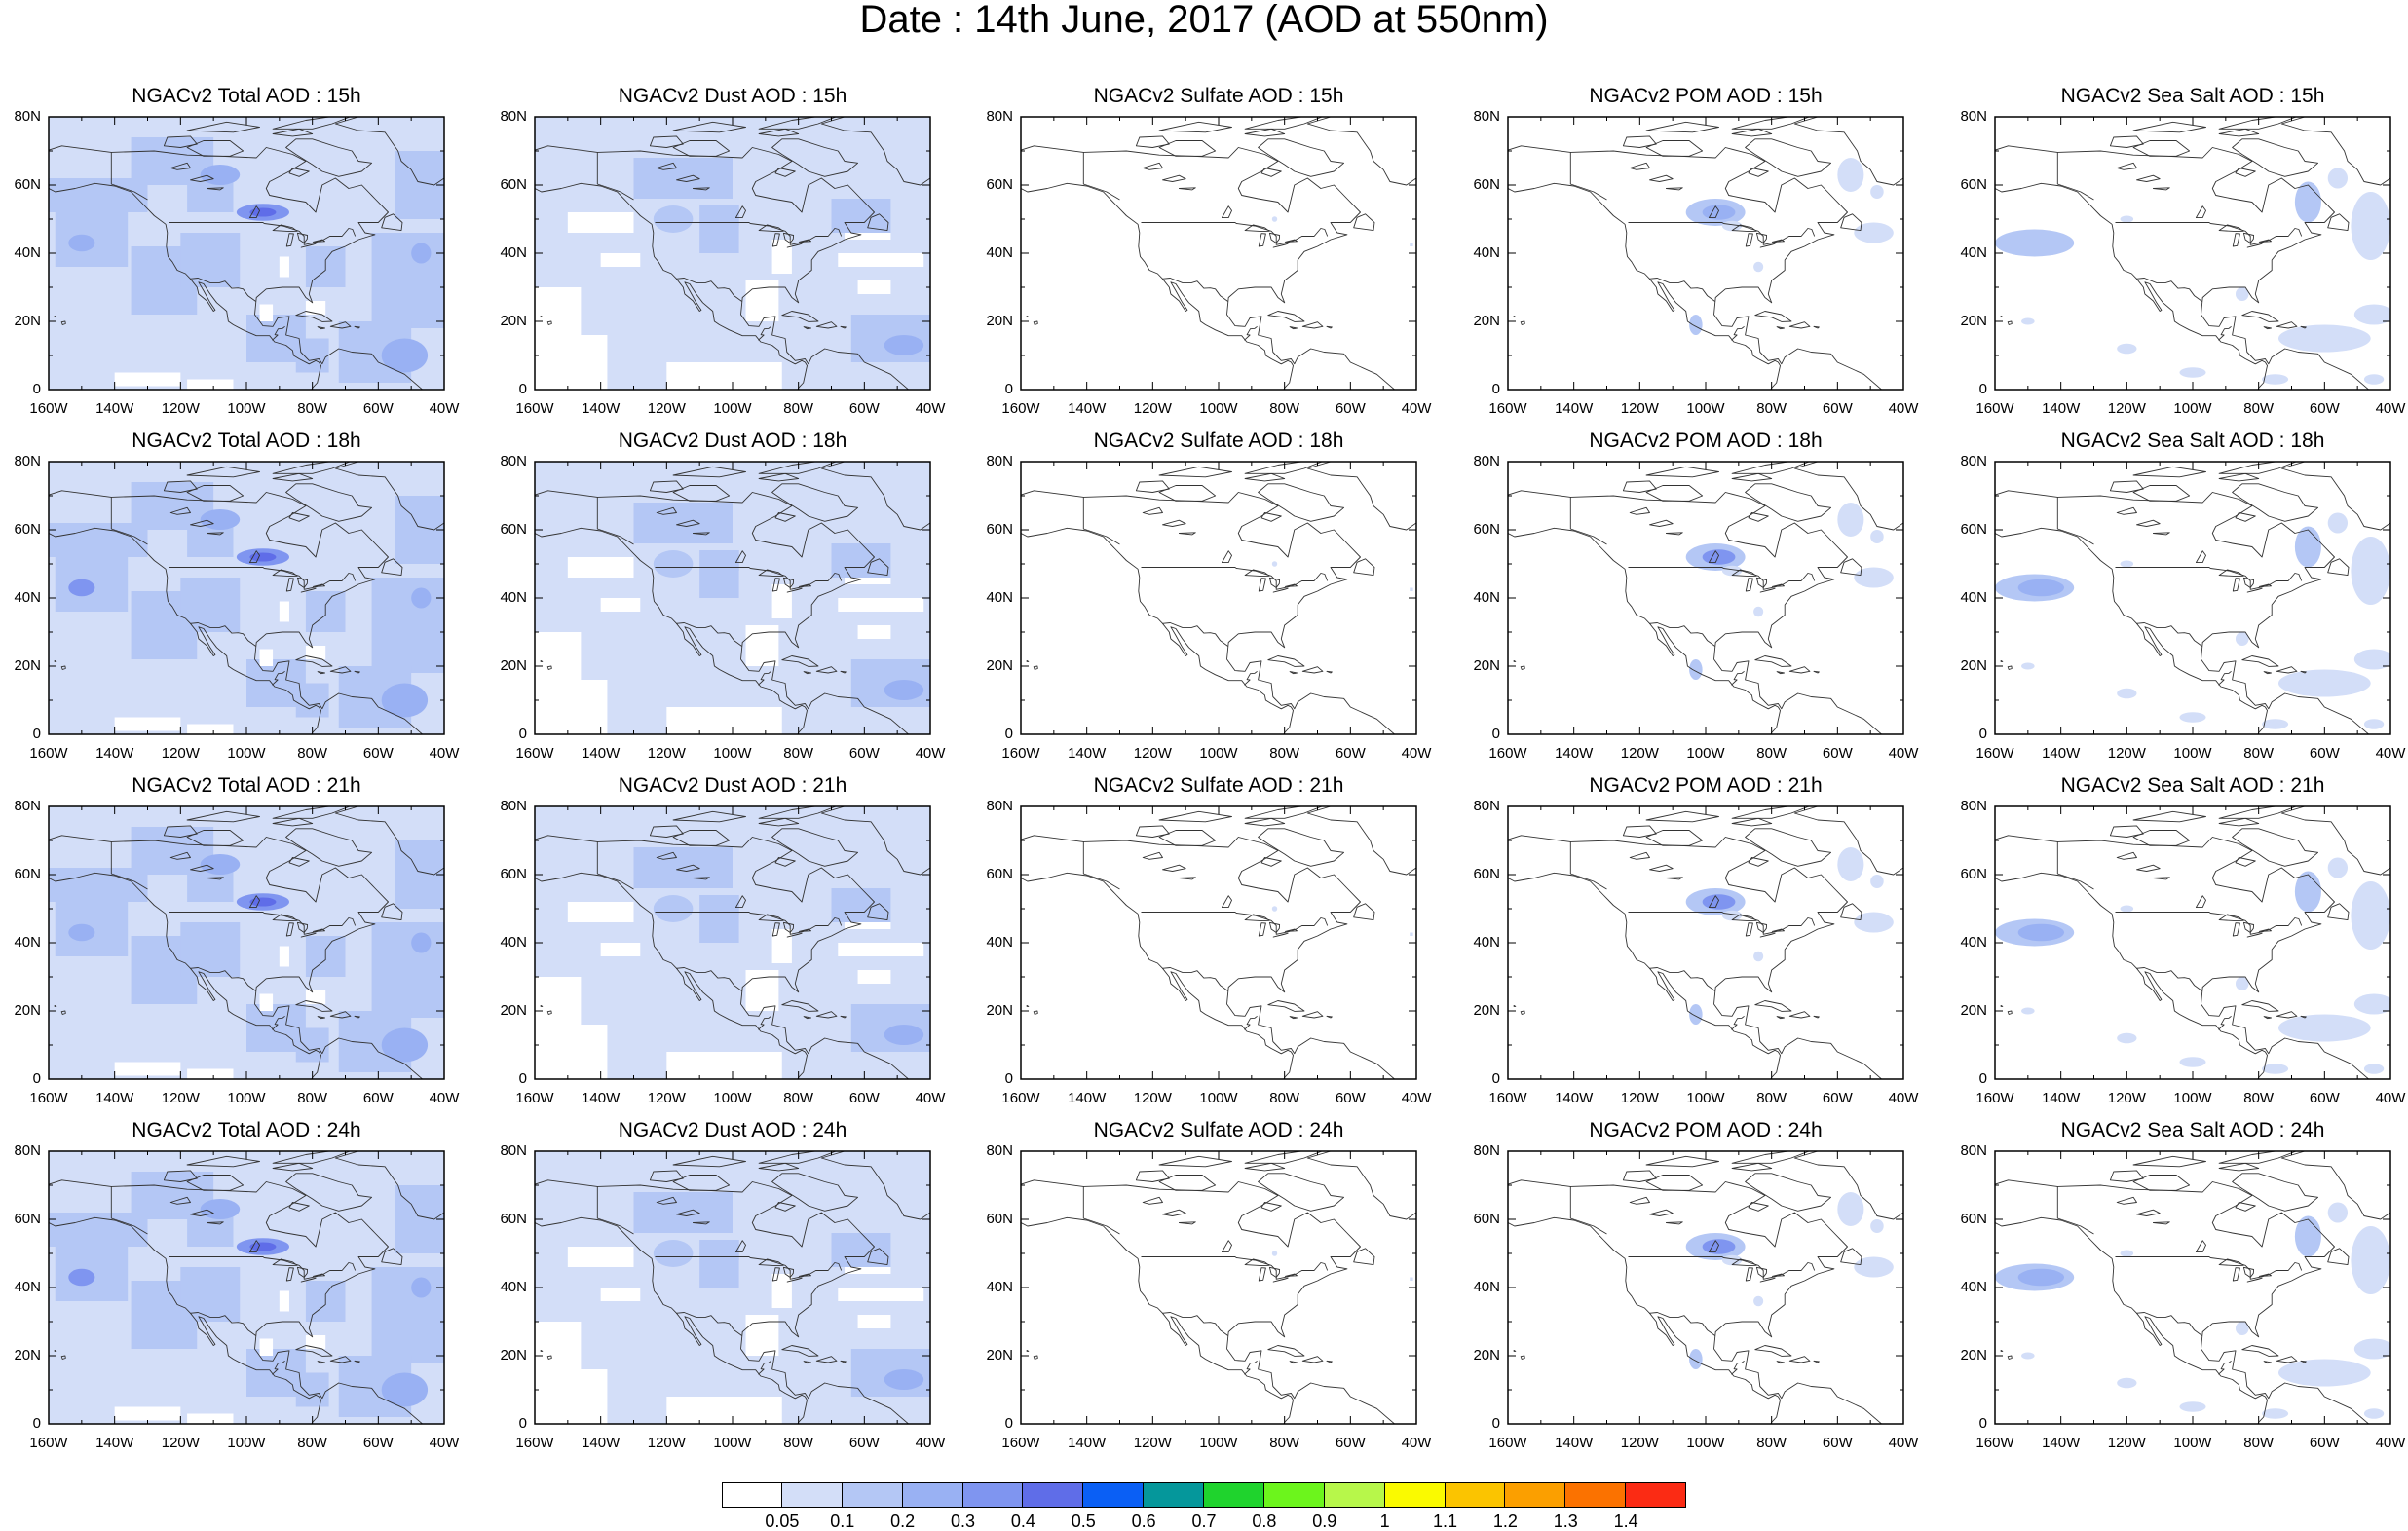 The height and width of the screenshot is (1531, 2408). I want to click on y-tick-label: 0, so click(1008, 1078).